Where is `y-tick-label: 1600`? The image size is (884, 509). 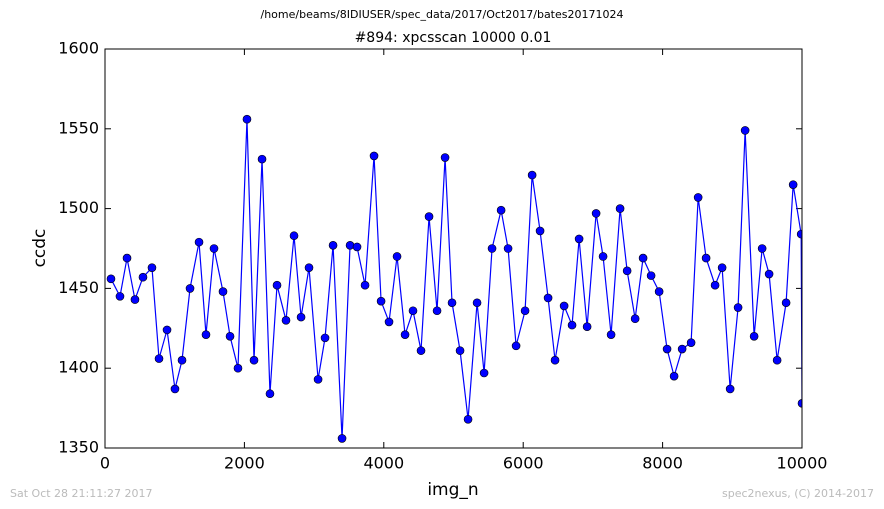
y-tick-label: 1600 is located at coordinates (78, 48).